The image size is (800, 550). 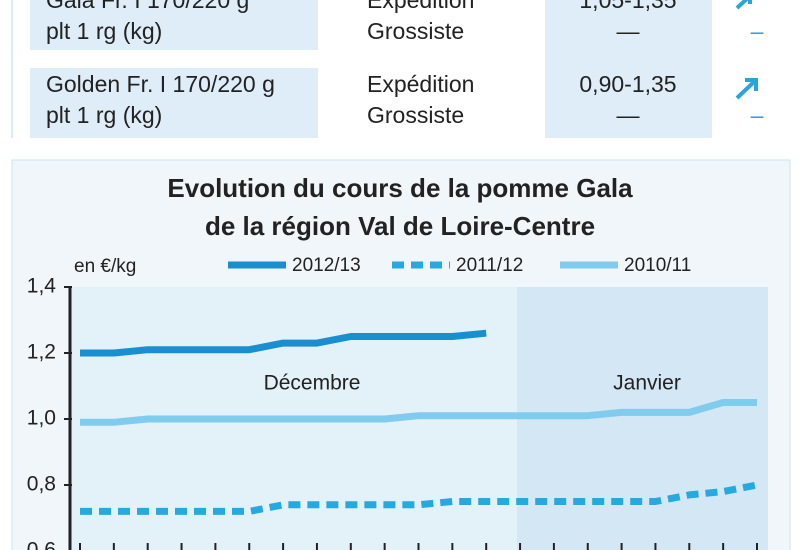 What do you see at coordinates (312, 383) in the screenshot?
I see `annotation: Décembre` at bounding box center [312, 383].